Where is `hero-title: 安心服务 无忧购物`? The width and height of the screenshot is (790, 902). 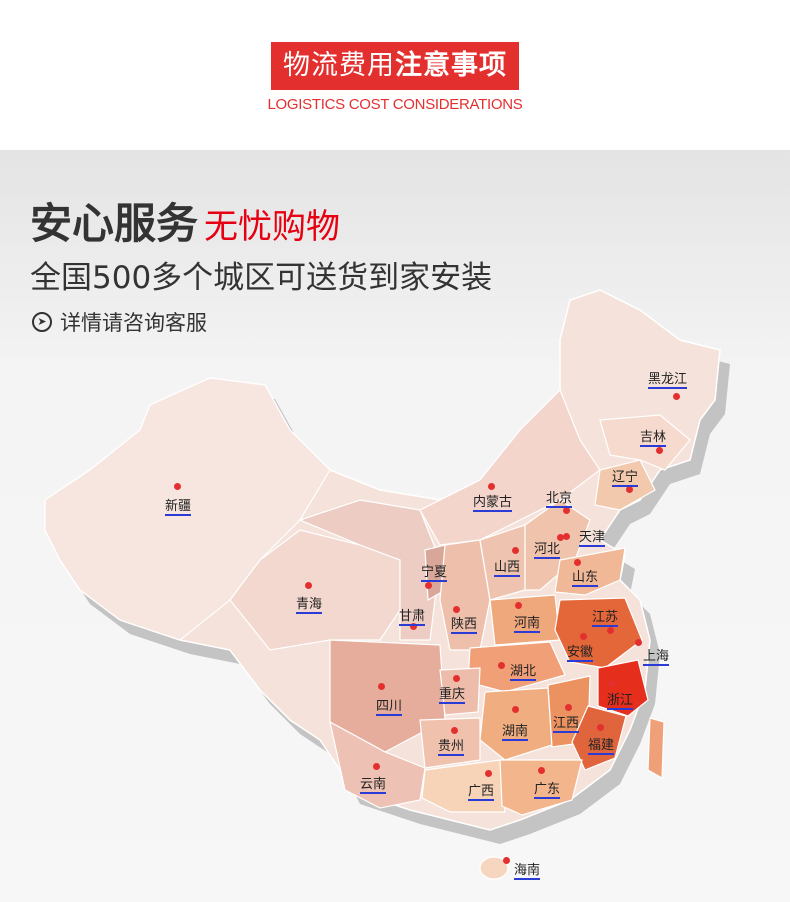 hero-title: 安心服务 无忧购物 is located at coordinates (185, 220).